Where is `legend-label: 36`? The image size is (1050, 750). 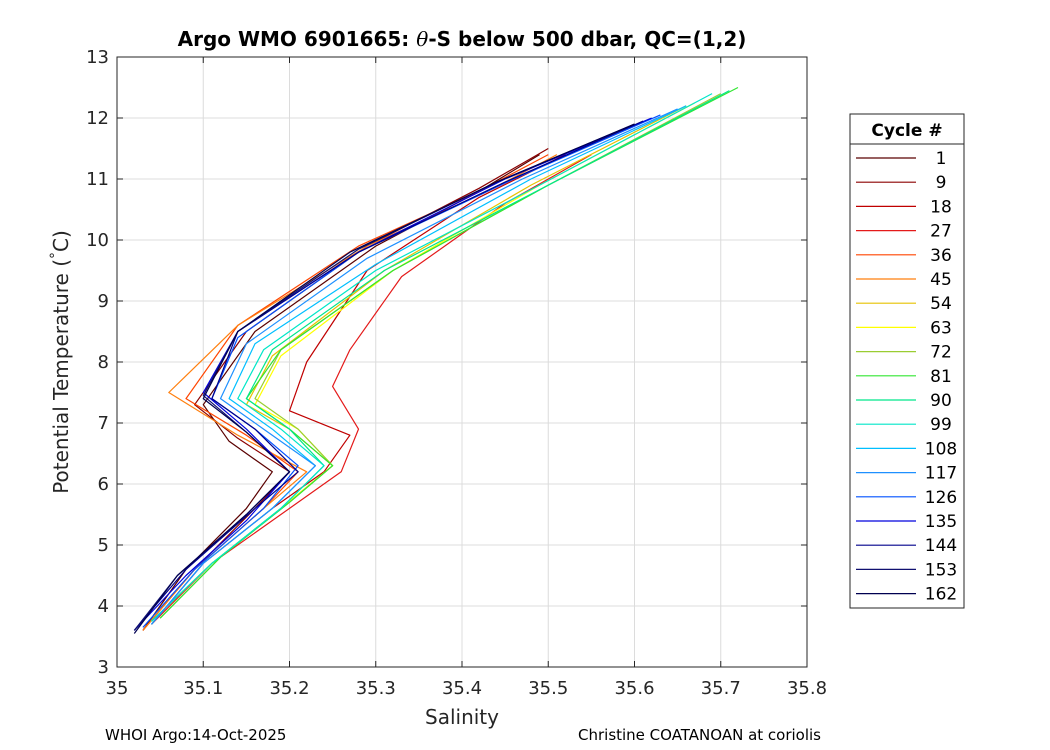 legend-label: 36 is located at coordinates (941, 256).